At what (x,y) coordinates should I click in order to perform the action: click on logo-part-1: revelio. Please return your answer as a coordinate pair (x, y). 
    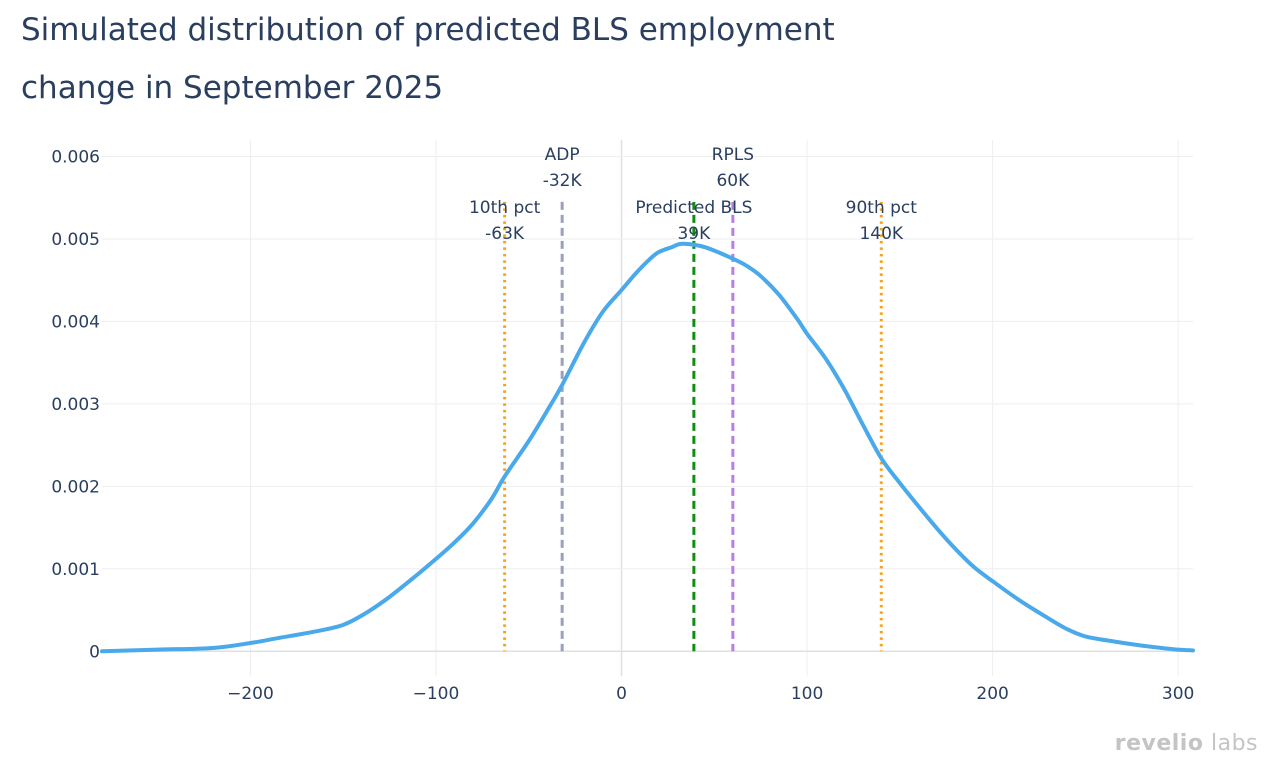
    Looking at the image, I should click on (1159, 743).